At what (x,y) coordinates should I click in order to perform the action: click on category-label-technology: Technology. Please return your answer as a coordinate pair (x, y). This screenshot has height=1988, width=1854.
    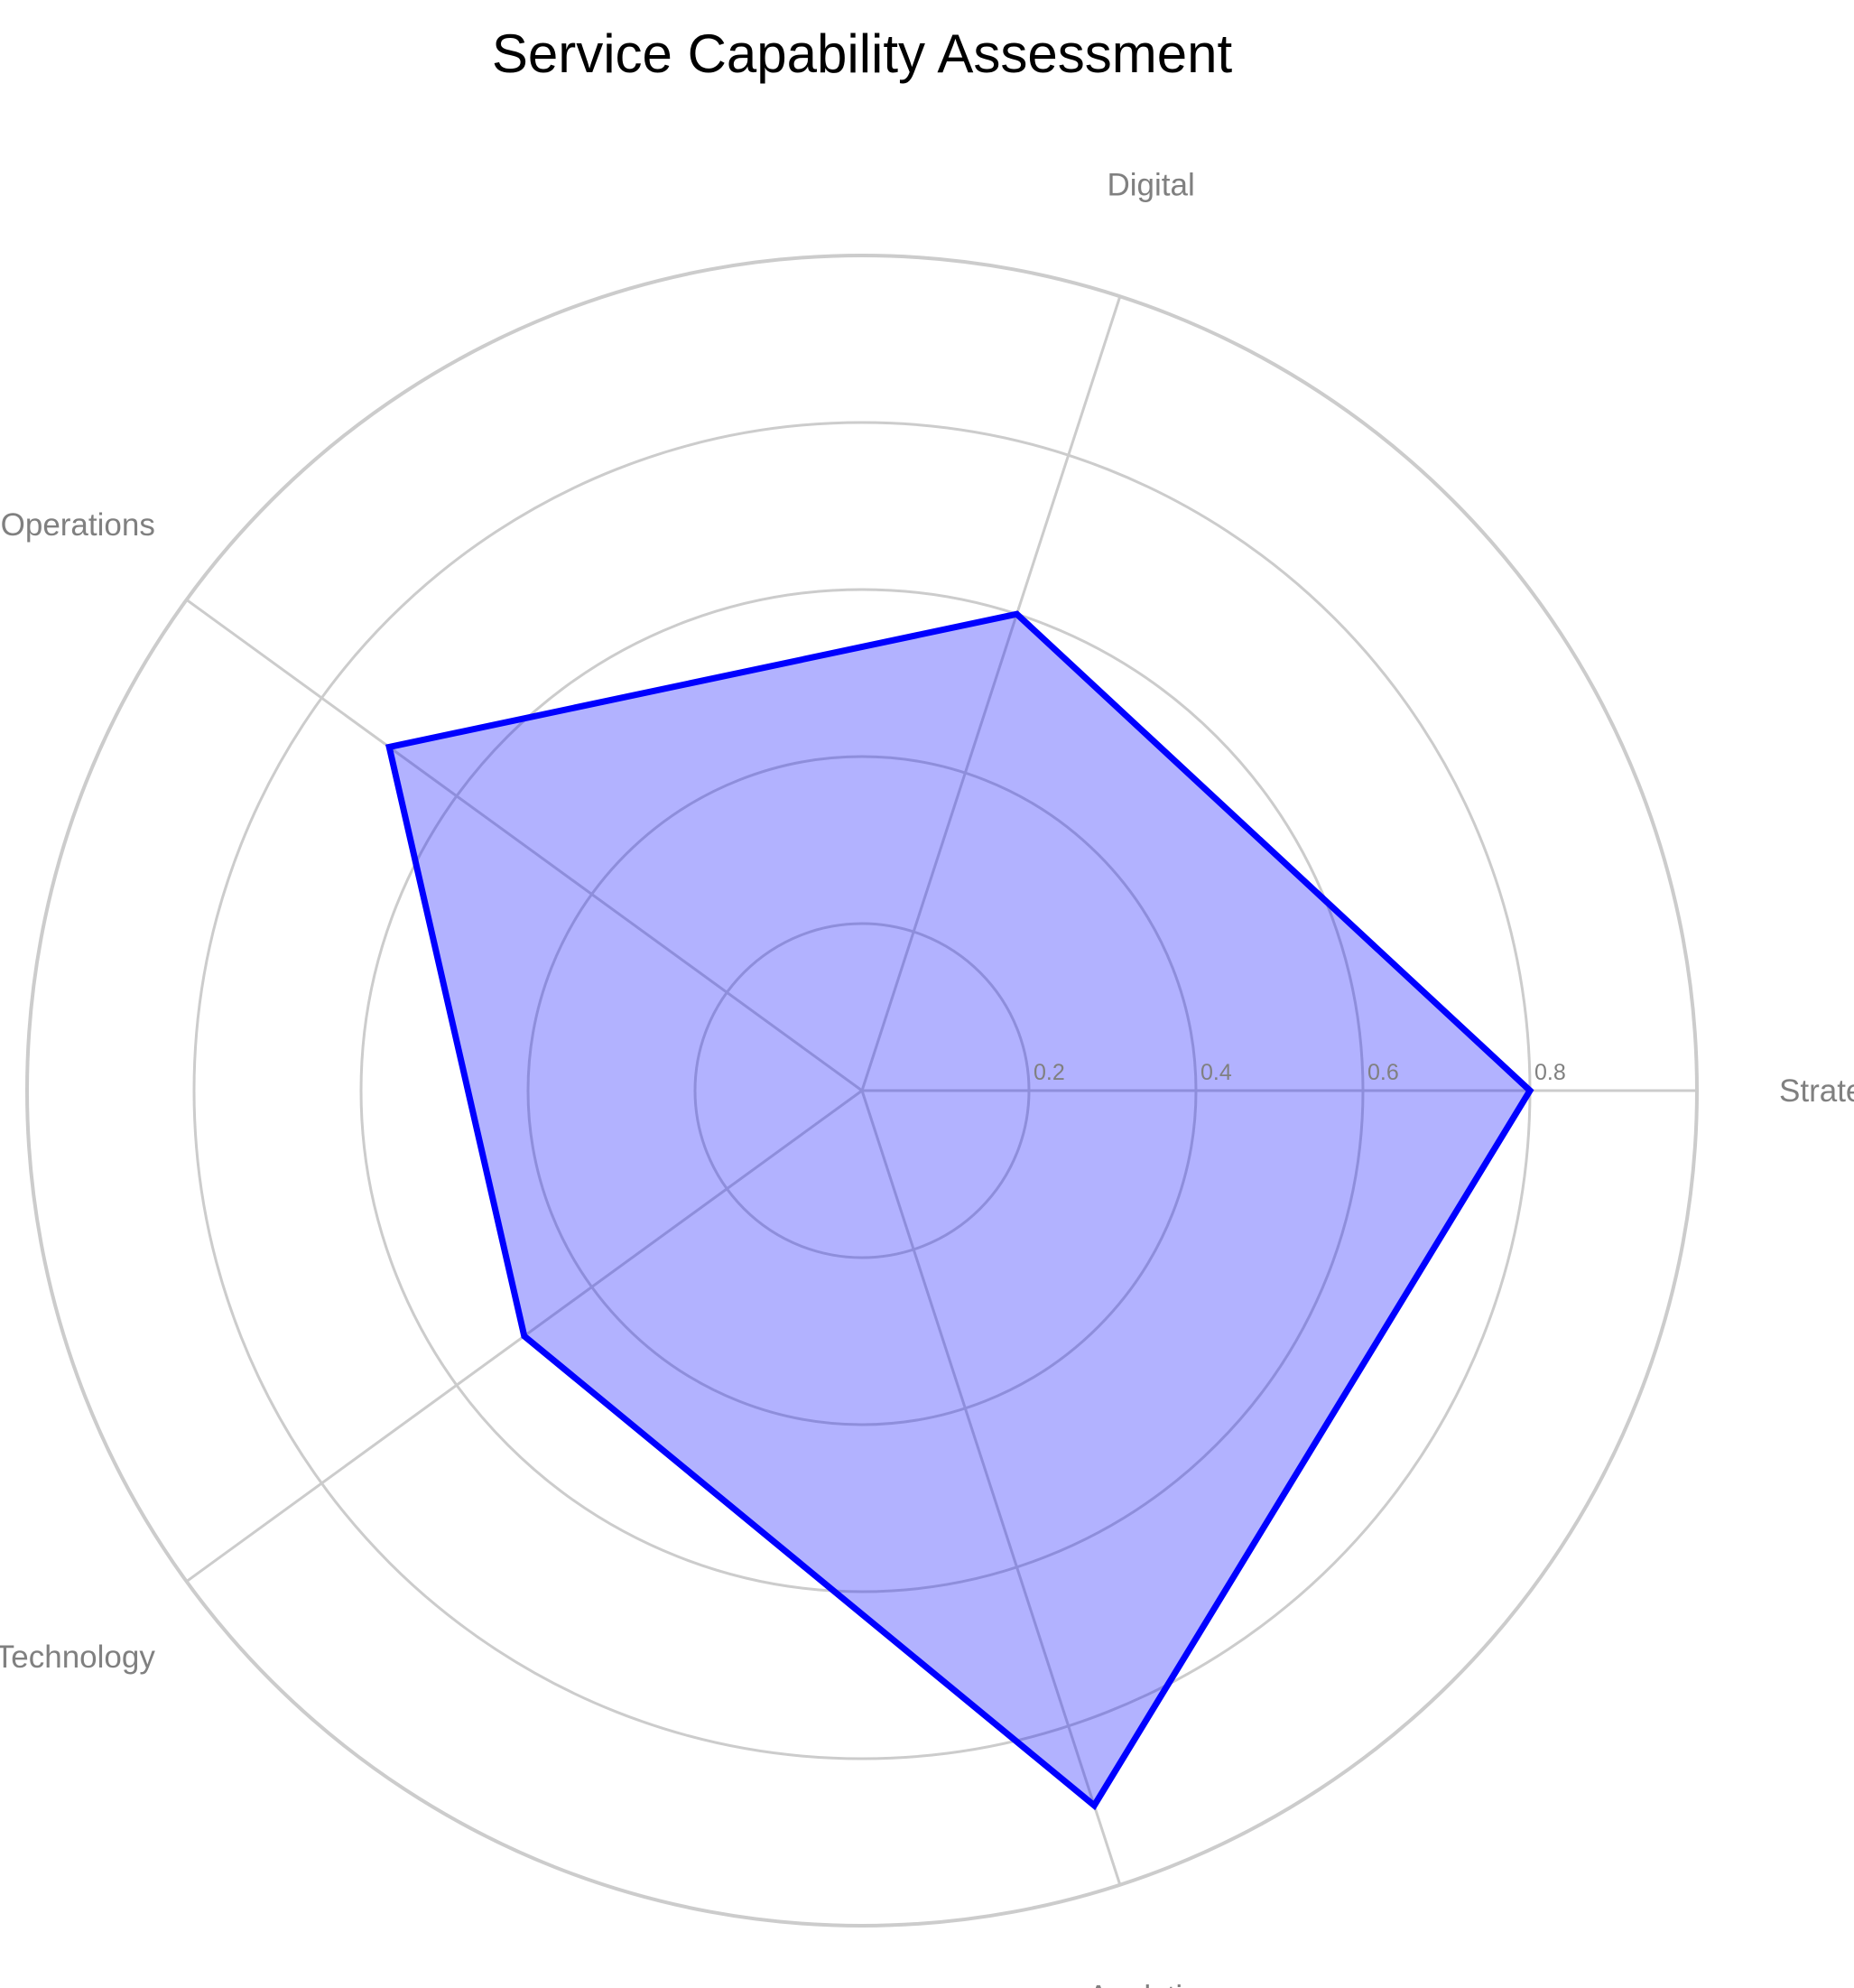
    Looking at the image, I should click on (77, 1657).